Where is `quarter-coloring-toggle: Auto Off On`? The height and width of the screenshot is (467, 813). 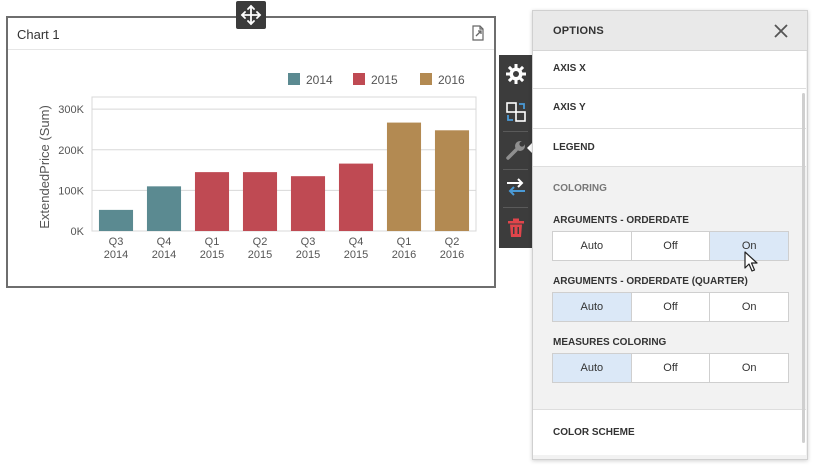 quarter-coloring-toggle: Auto Off On is located at coordinates (670, 307).